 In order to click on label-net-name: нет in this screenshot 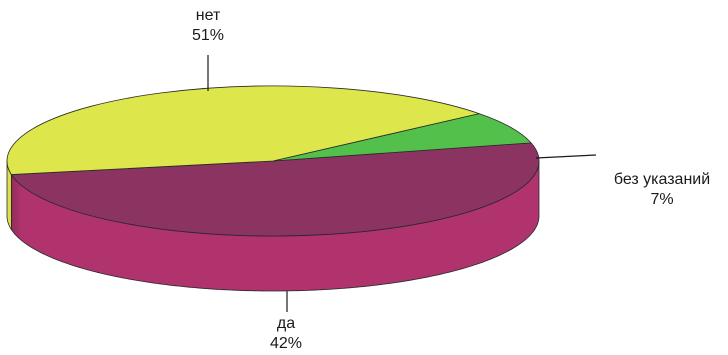, I will do `click(208, 15)`.